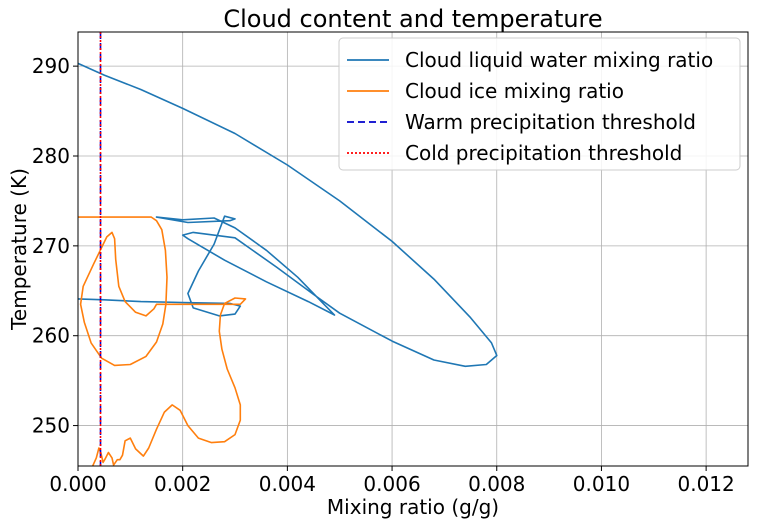 The image size is (758, 530). What do you see at coordinates (413, 507) in the screenshot?
I see `x-axis-title: Mixing ratio (g/g)` at bounding box center [413, 507].